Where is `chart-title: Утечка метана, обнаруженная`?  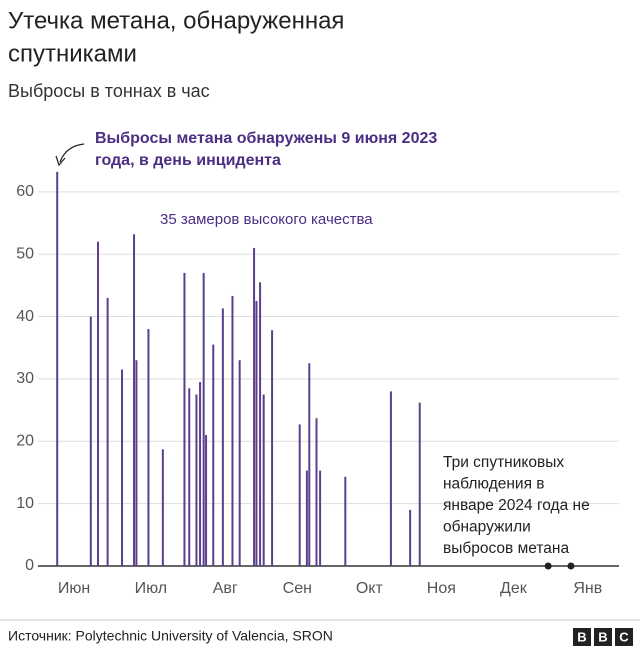 chart-title: Утечка метана, обнаруженная is located at coordinates (176, 20).